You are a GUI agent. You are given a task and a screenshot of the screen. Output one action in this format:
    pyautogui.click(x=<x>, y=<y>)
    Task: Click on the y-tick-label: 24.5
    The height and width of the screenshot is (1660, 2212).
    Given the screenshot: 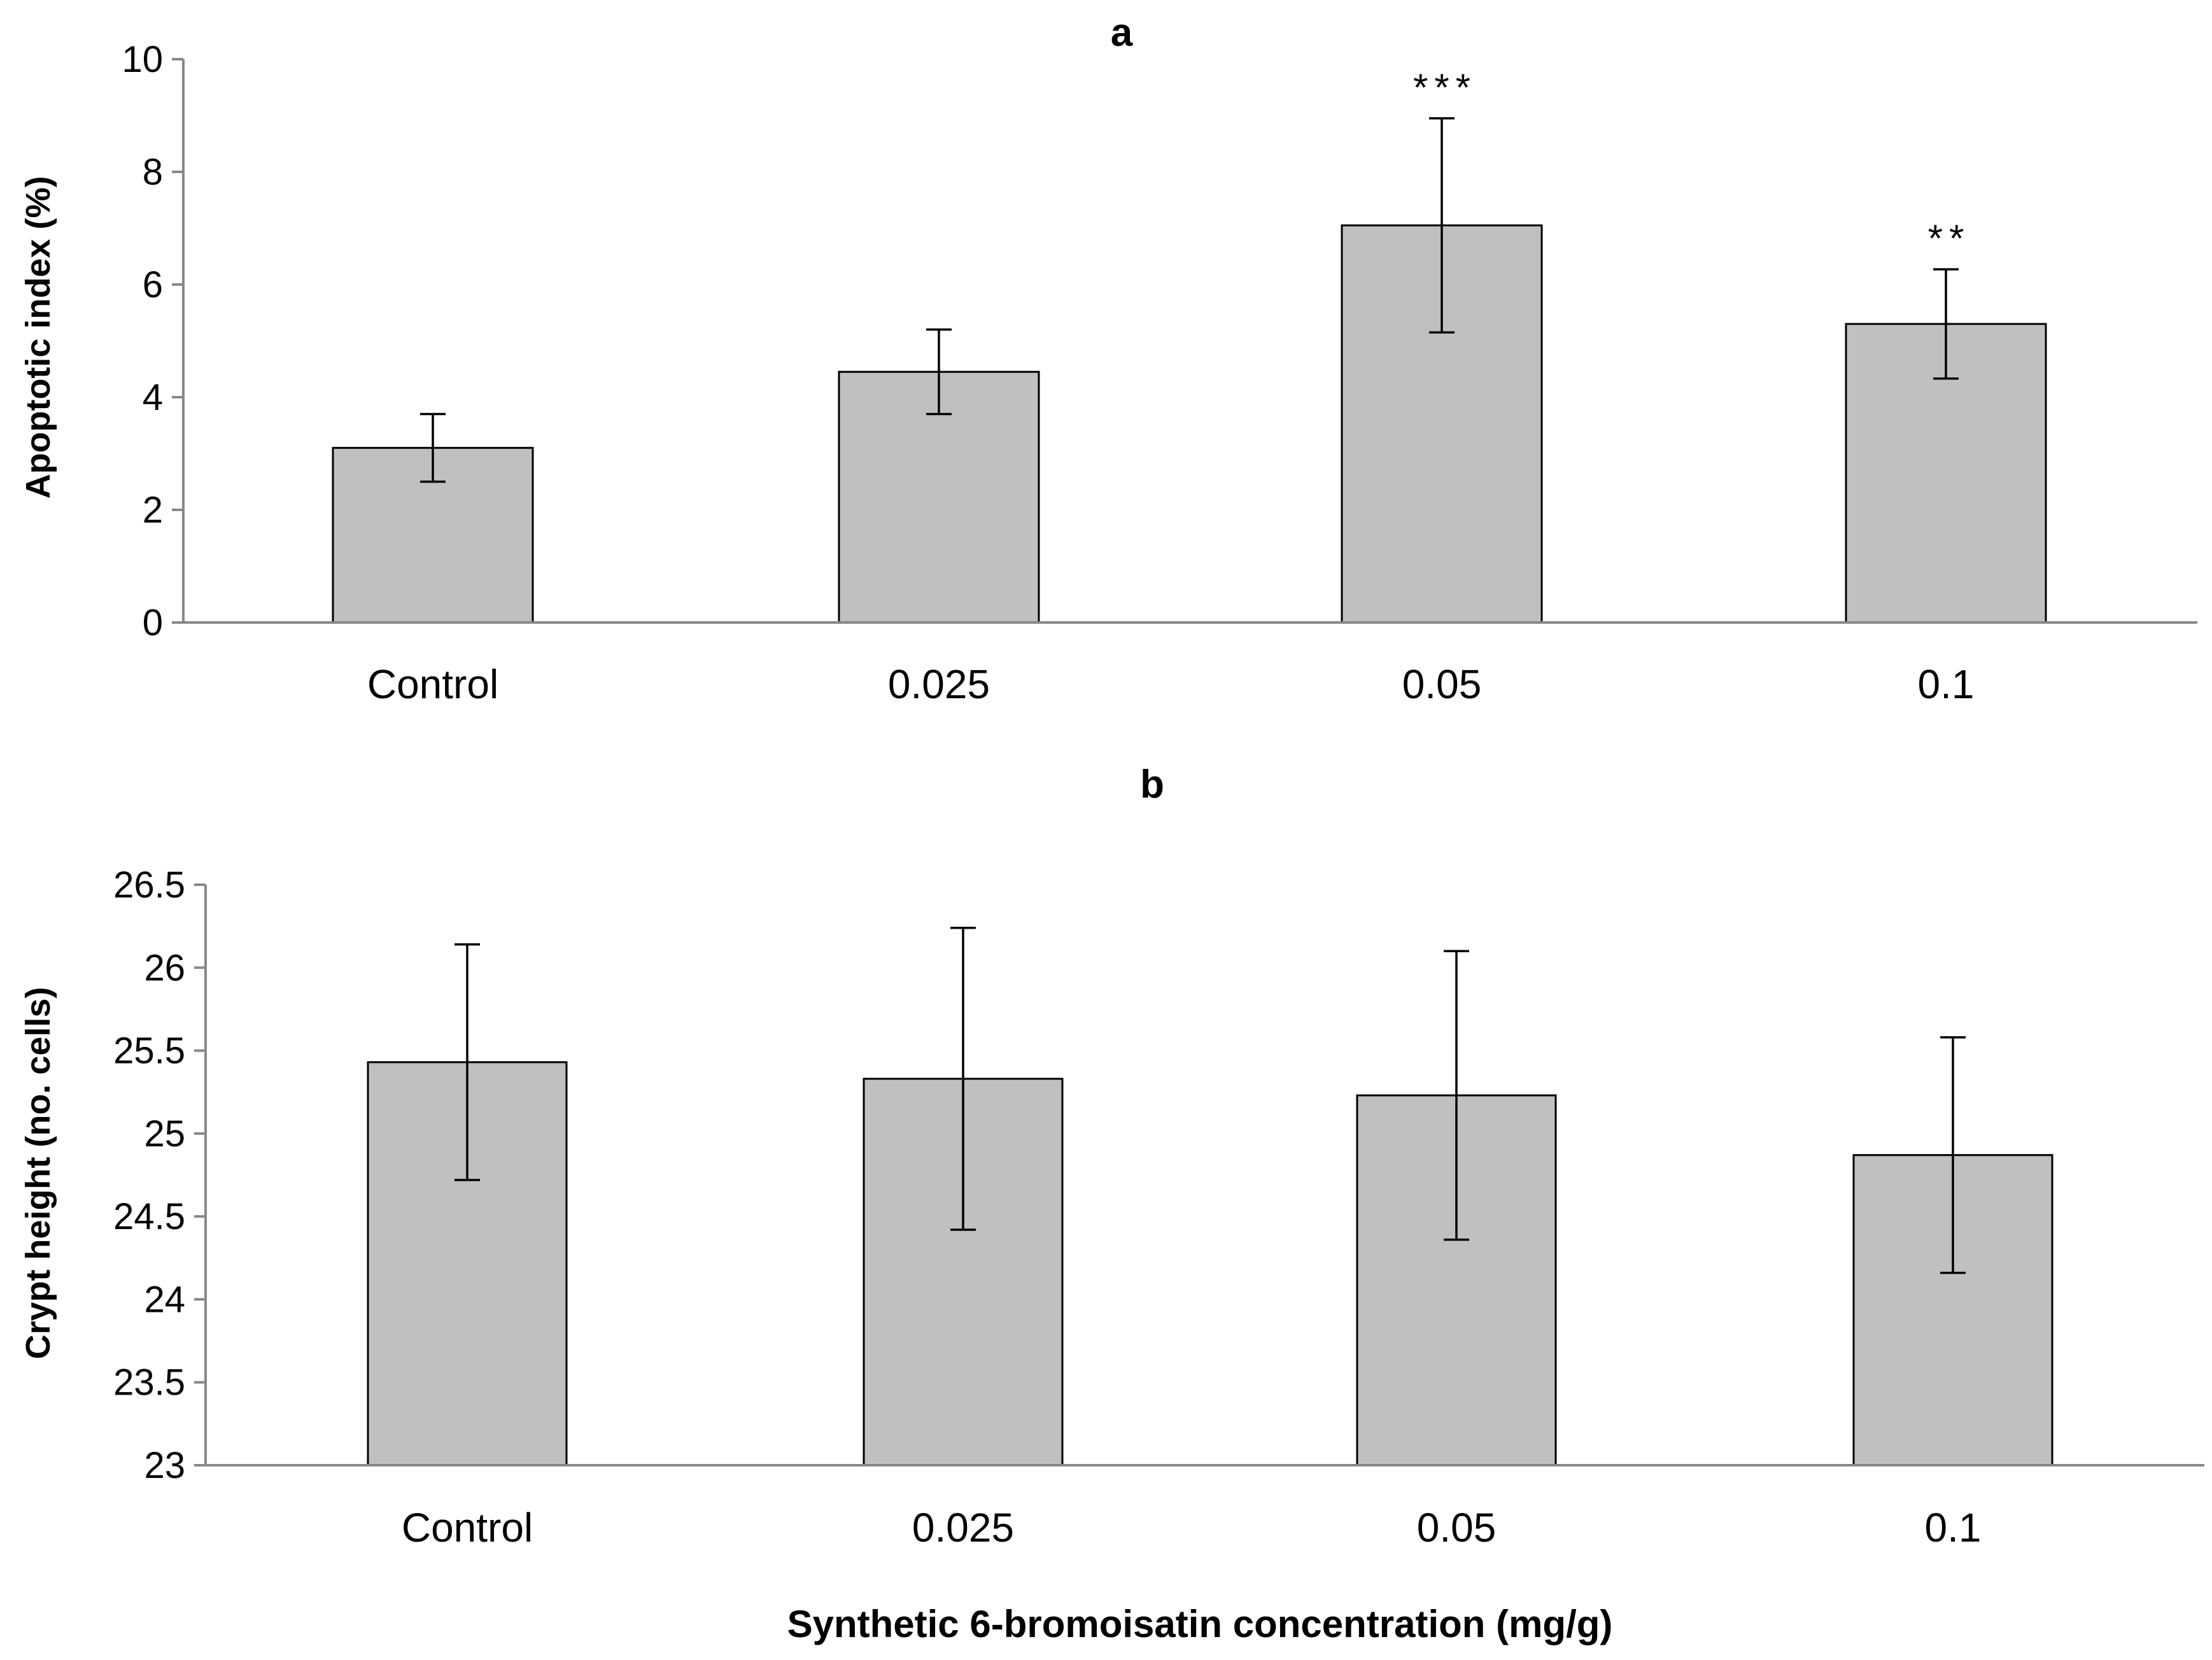 What is the action you would take?
    pyautogui.click(x=149, y=1216)
    